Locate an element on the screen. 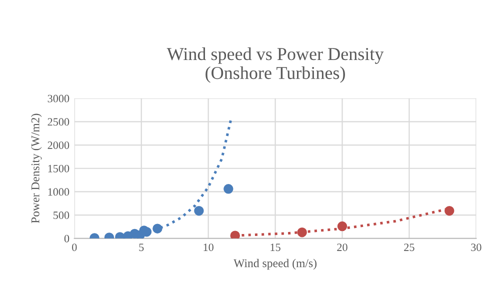  x-tick-label: 30 is located at coordinates (476, 248).